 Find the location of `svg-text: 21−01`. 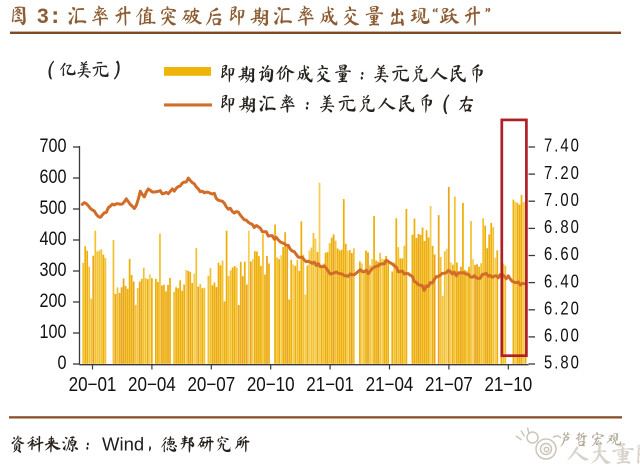

svg-text: 21−01 is located at coordinates (330, 384).